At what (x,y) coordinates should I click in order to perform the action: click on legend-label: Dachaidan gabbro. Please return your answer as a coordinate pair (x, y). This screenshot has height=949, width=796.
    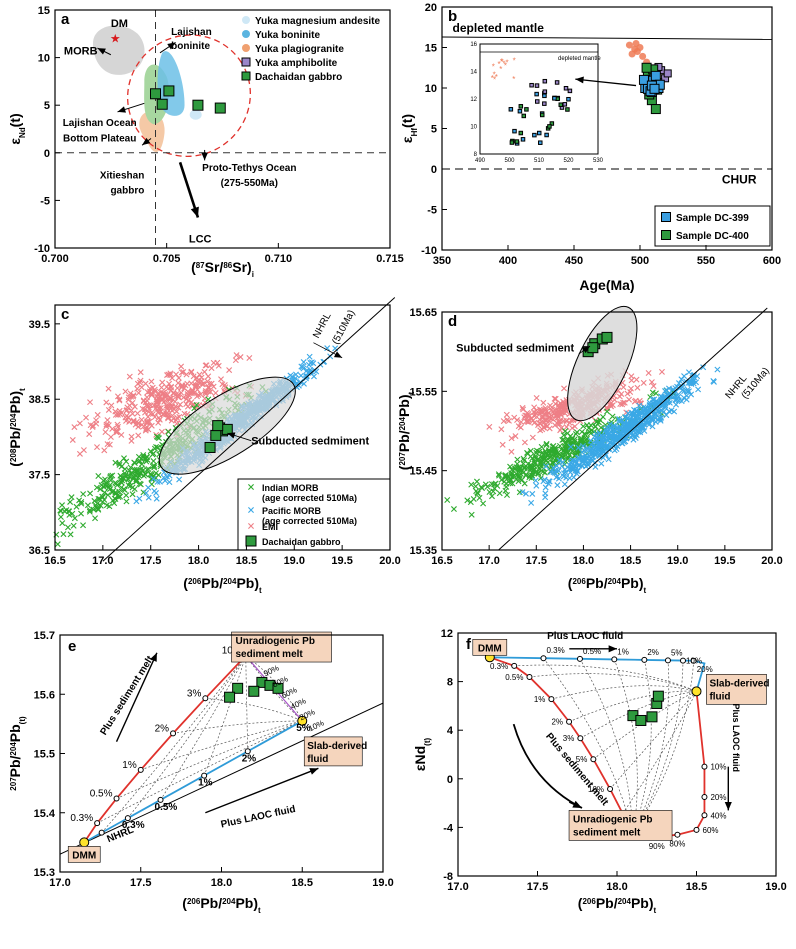
    Looking at the image, I should click on (298, 77).